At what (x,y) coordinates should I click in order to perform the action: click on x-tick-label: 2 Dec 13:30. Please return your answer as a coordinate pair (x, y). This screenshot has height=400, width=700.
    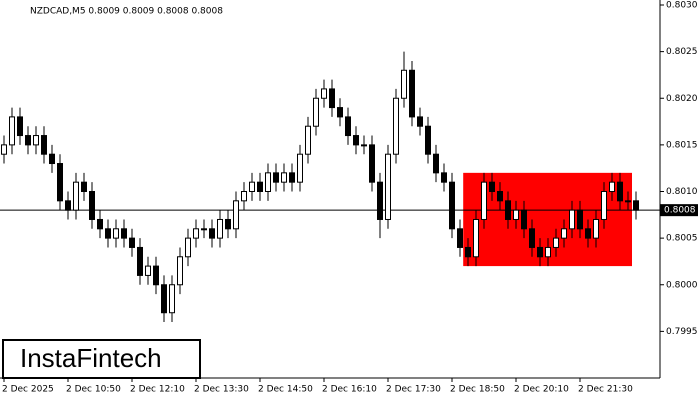
    Looking at the image, I should click on (221, 390).